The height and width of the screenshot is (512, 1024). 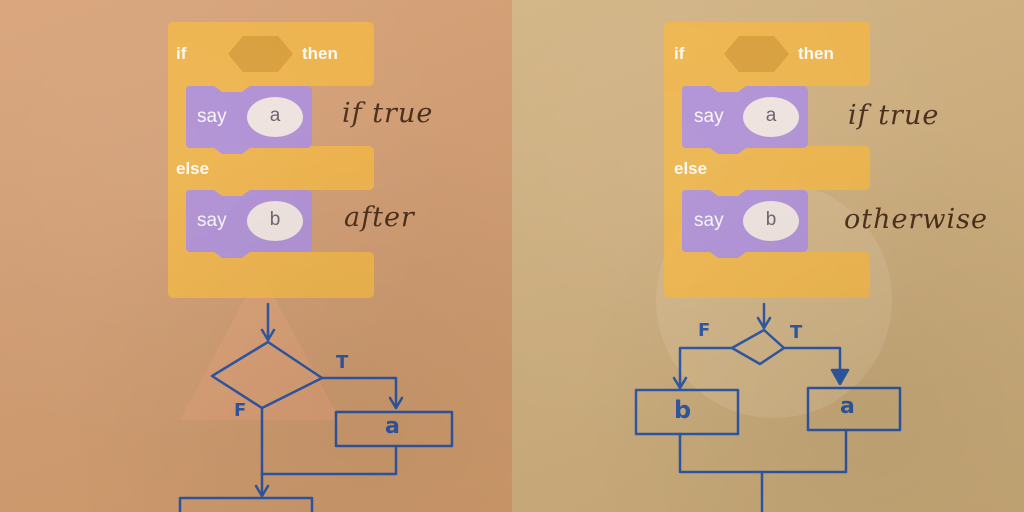 What do you see at coordinates (706, 367) in the screenshot?
I see `false-branch-line` at bounding box center [706, 367].